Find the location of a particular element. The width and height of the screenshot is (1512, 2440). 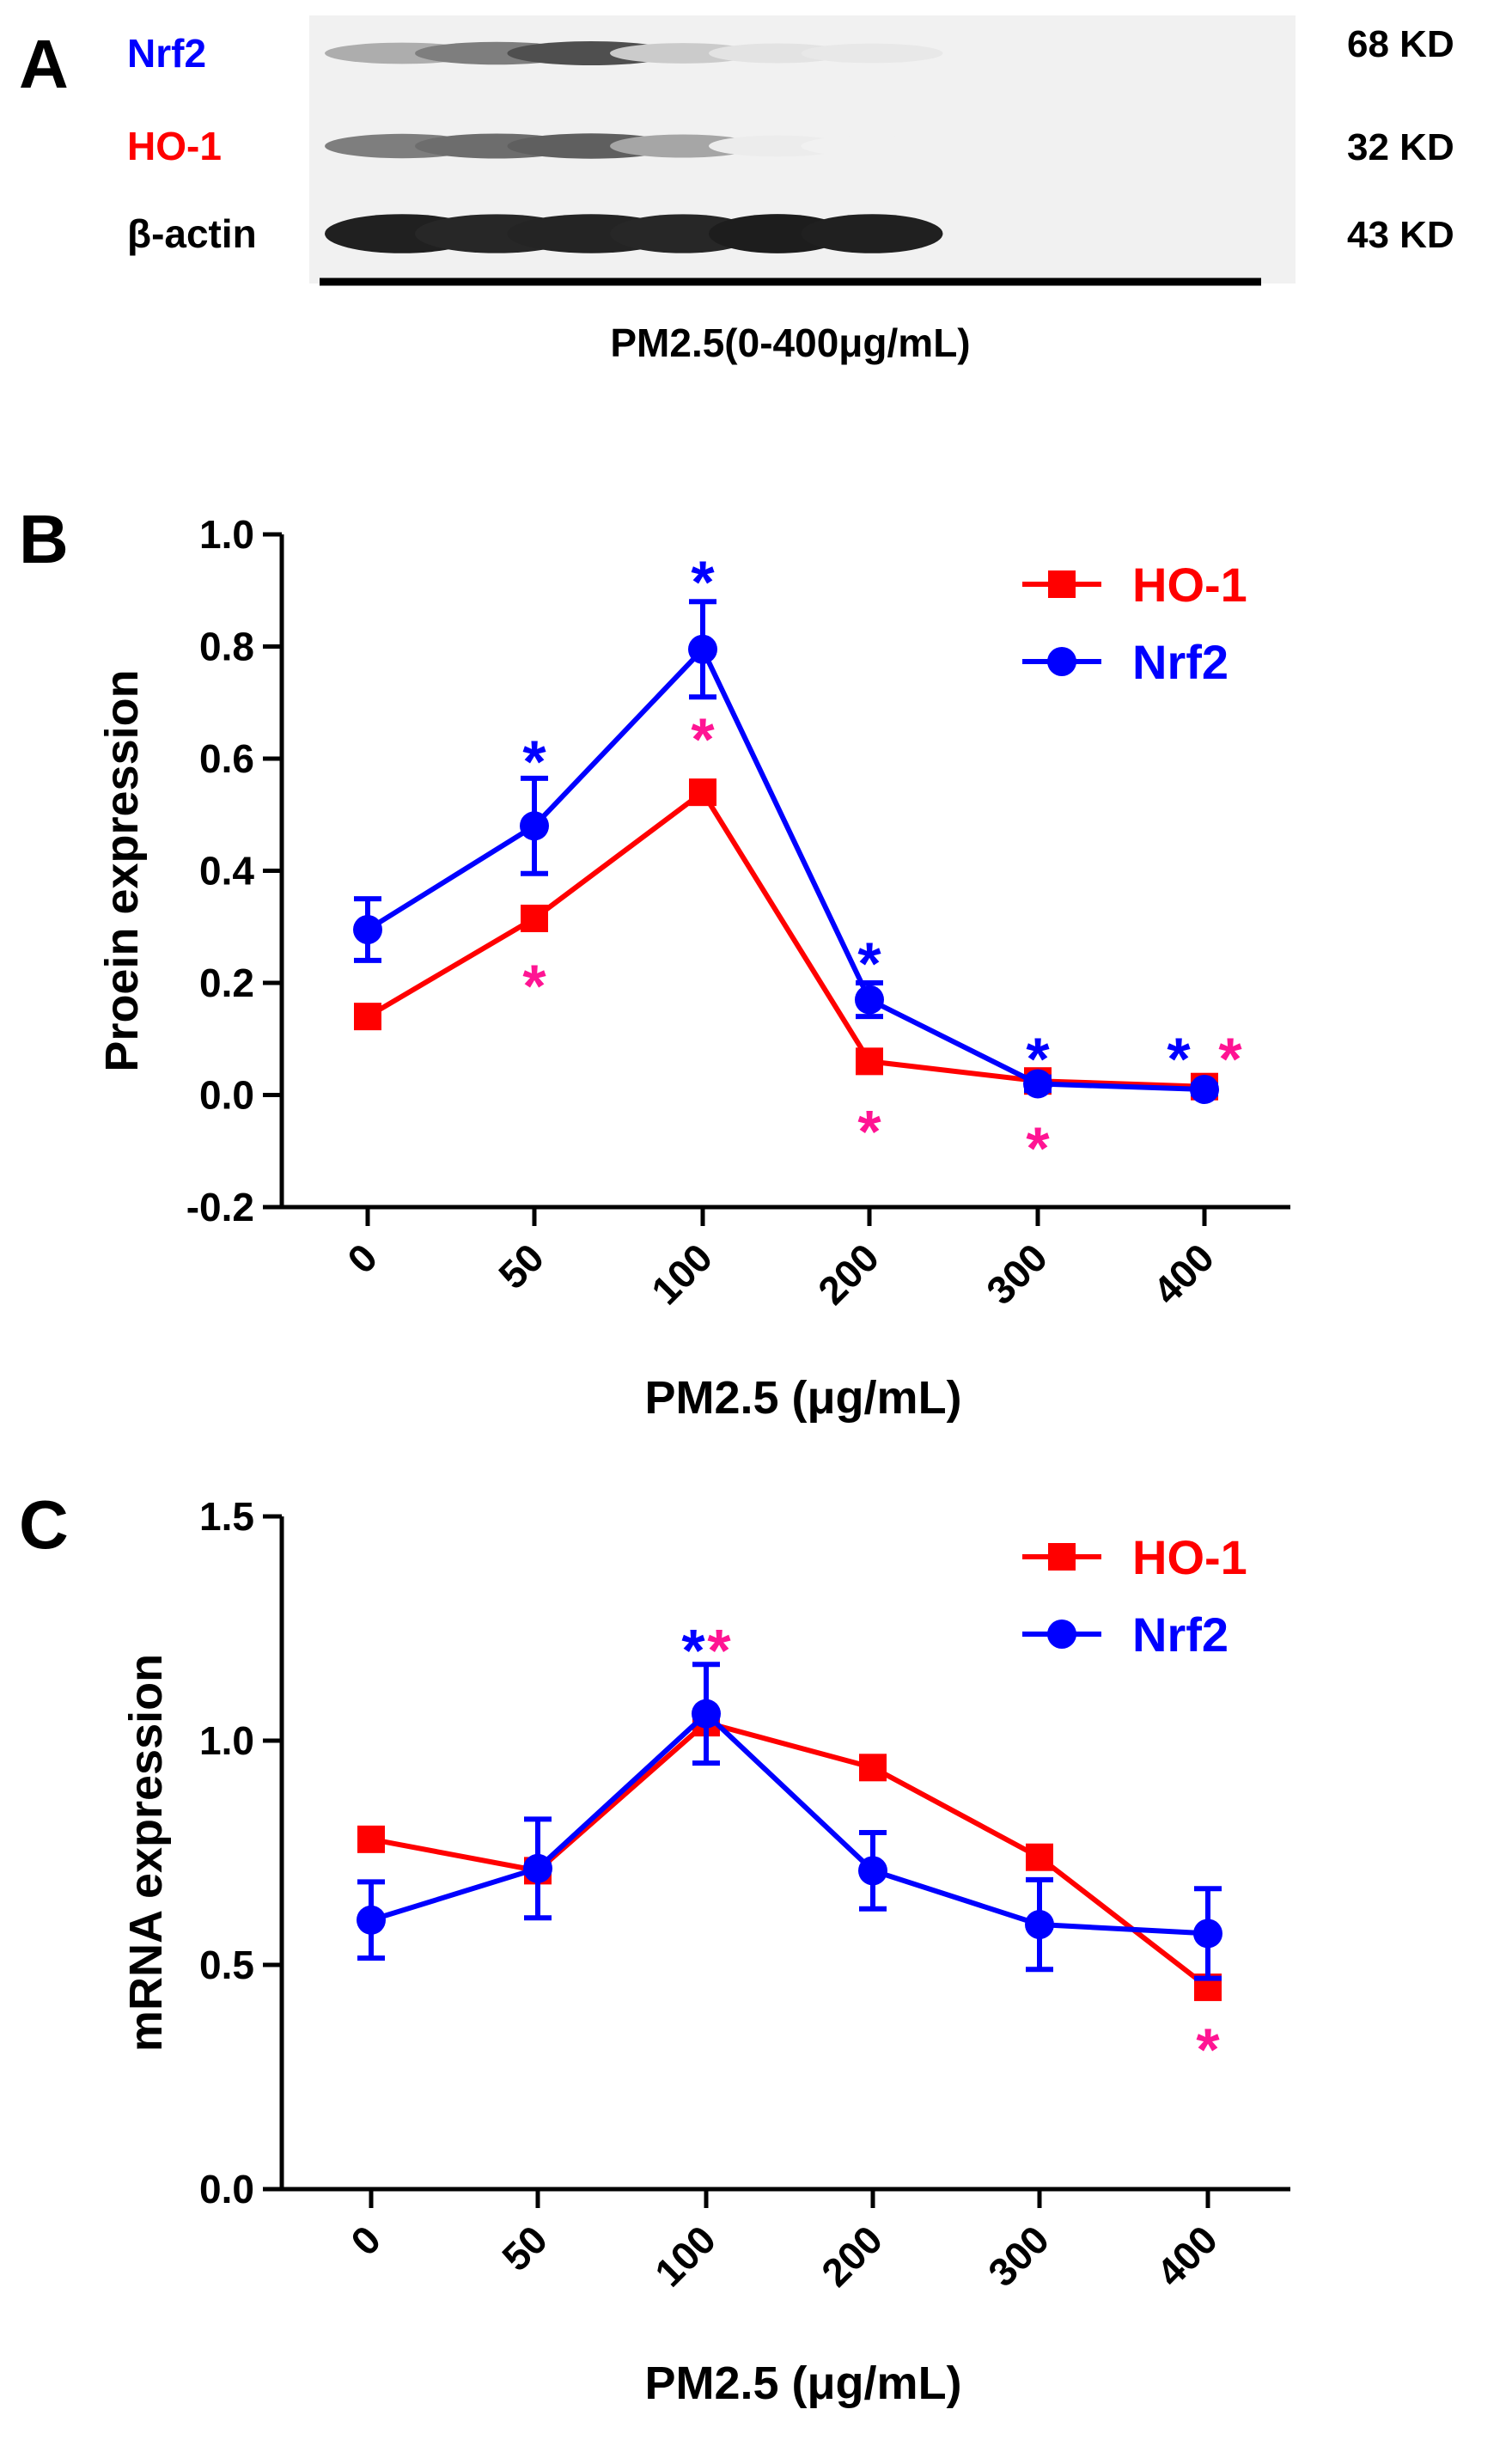

y-tick-label: -0.2 is located at coordinates (220, 1207).